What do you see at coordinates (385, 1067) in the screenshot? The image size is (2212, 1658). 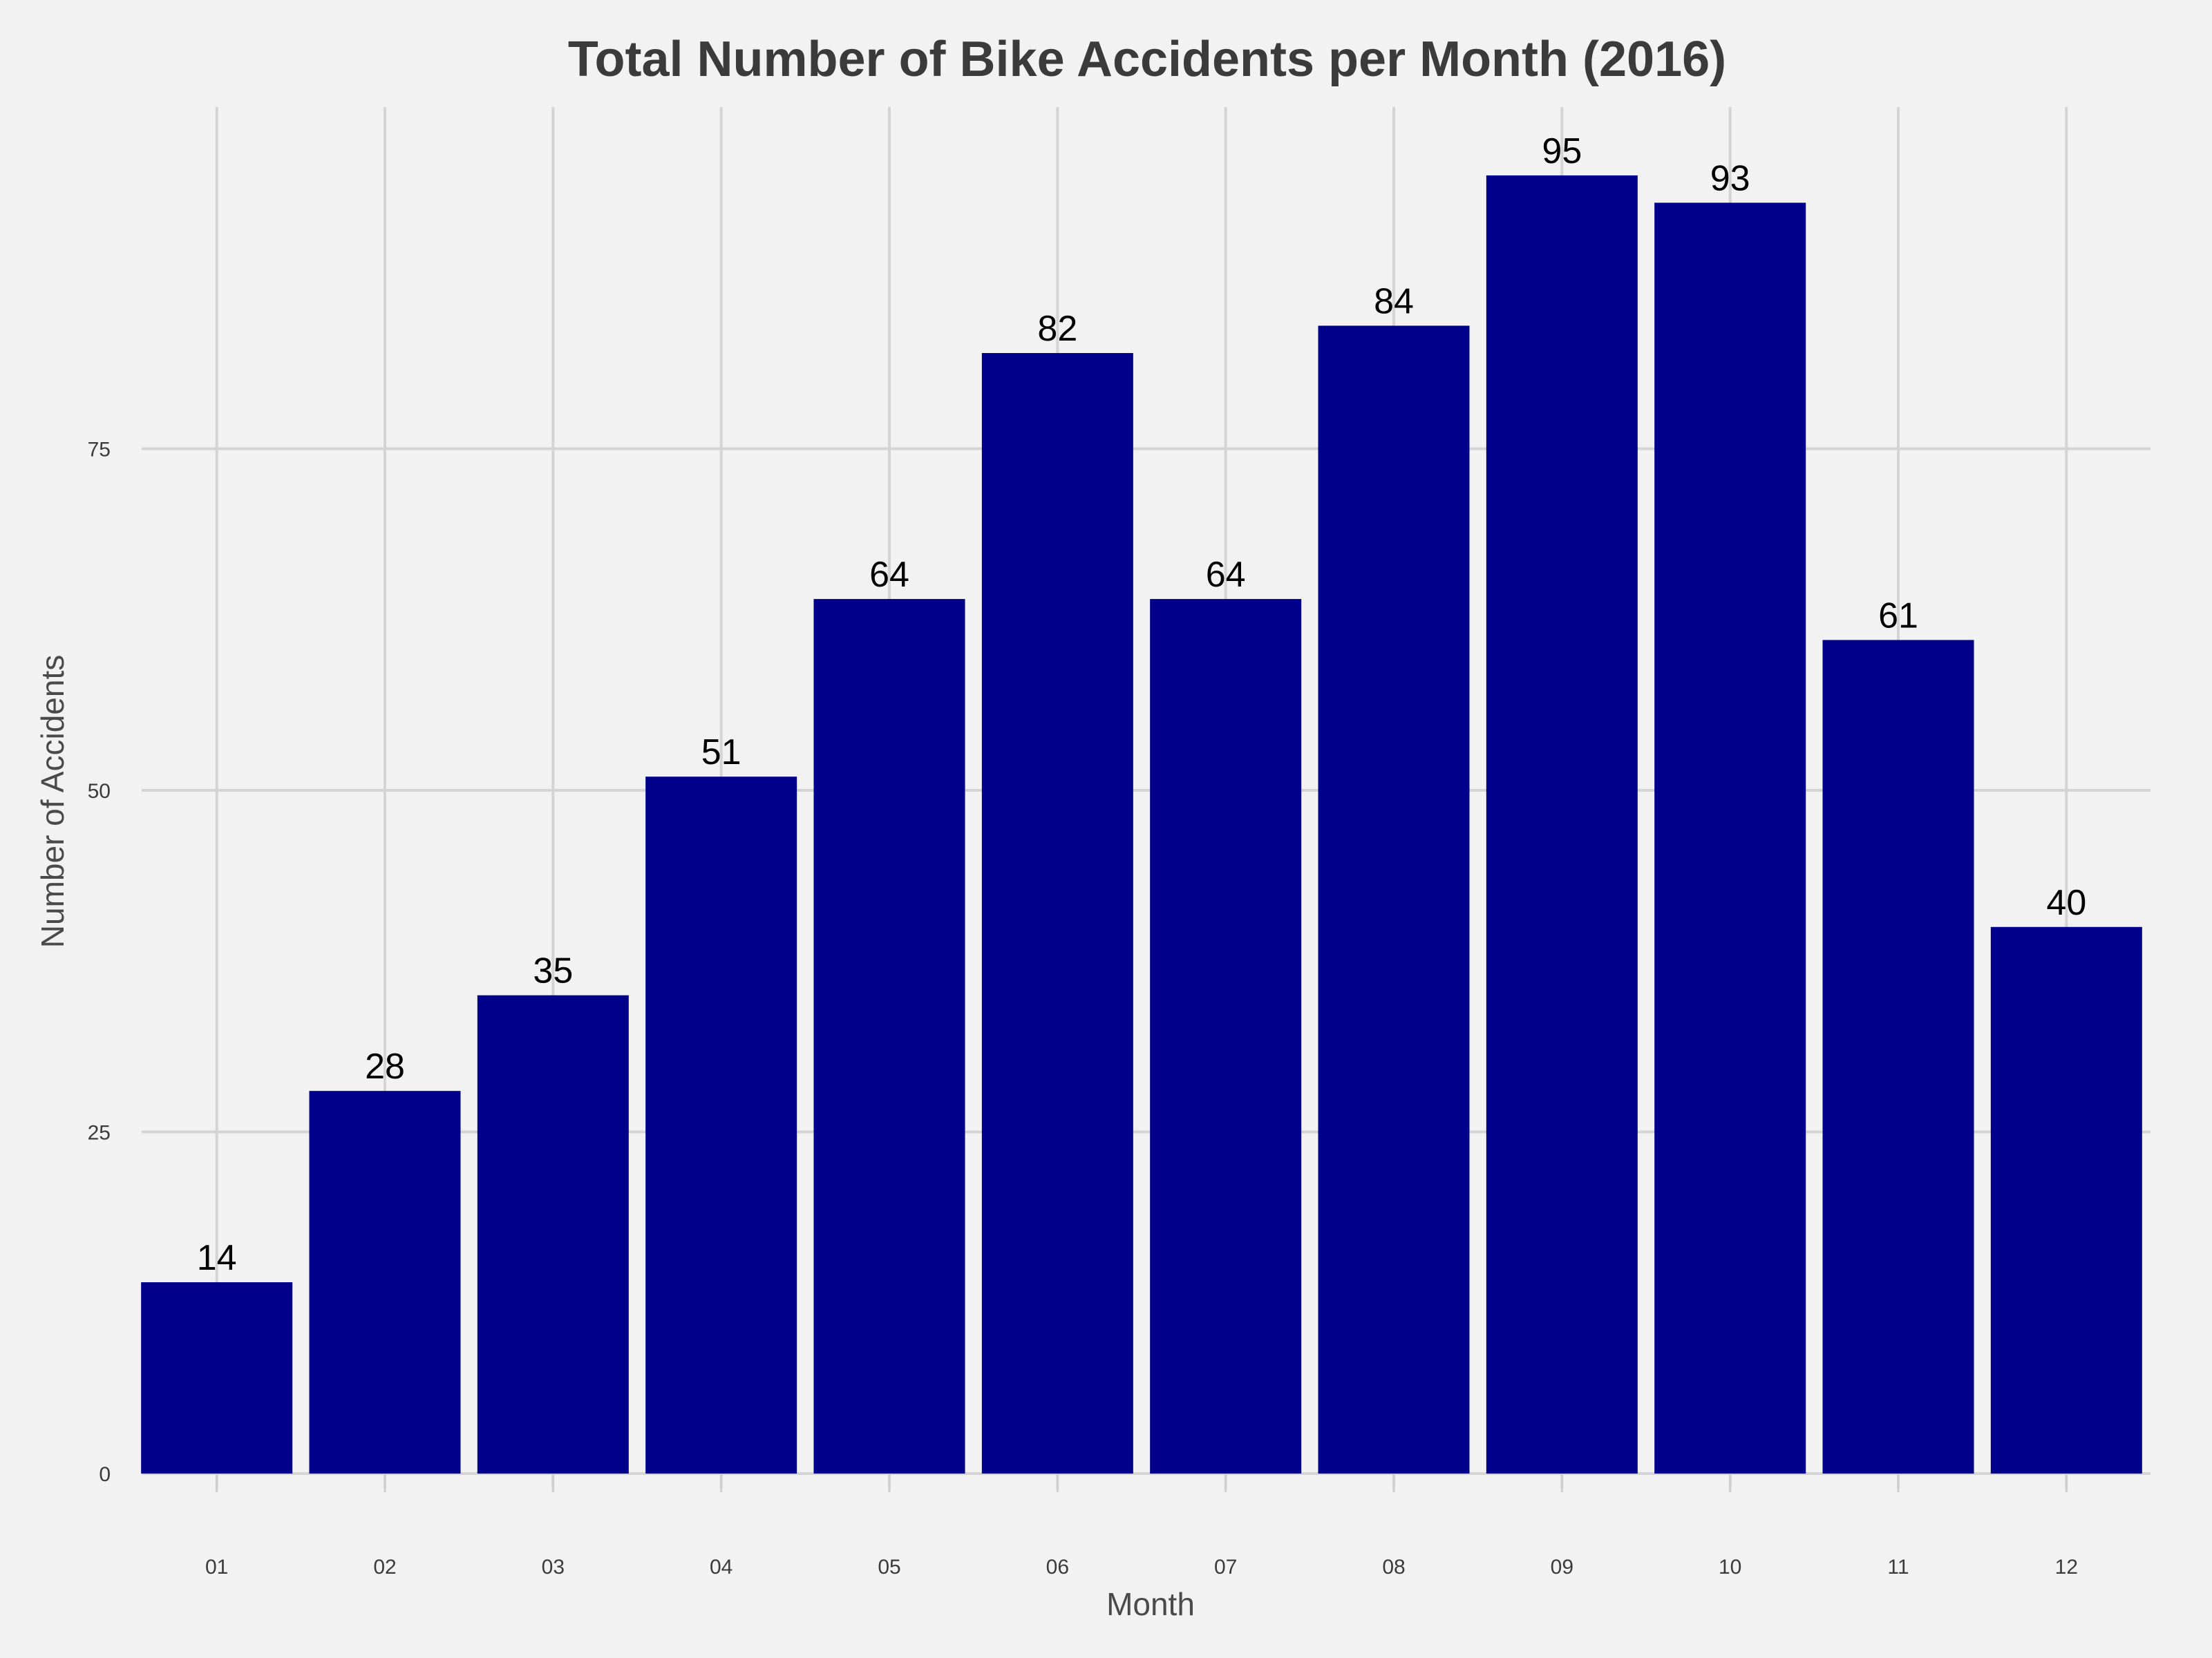 I see `data-label-02: 28` at bounding box center [385, 1067].